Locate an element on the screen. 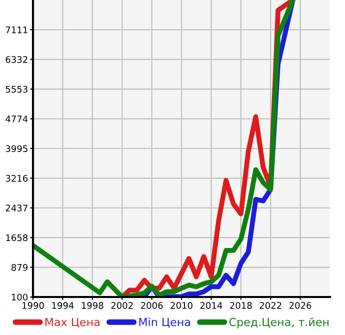 Image resolution: width=345 pixels, height=335 pixels. y-tick-label: 4774 is located at coordinates (17, 119).